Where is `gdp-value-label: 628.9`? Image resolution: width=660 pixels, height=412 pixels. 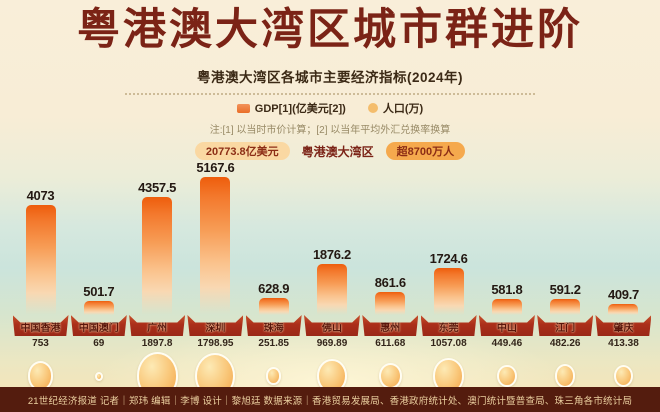 gdp-value-label: 628.9 is located at coordinates (274, 288).